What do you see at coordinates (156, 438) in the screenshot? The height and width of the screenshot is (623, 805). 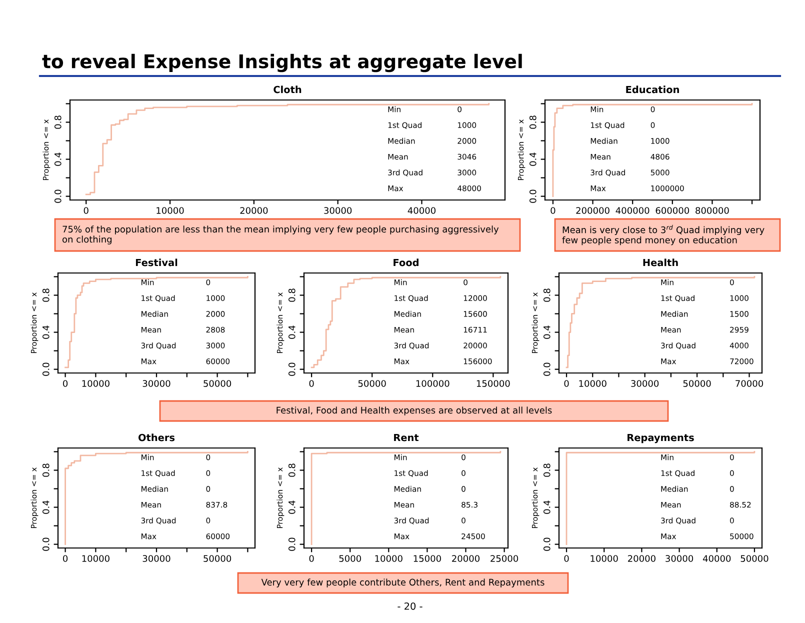 I see `chart-title: Others` at bounding box center [156, 438].